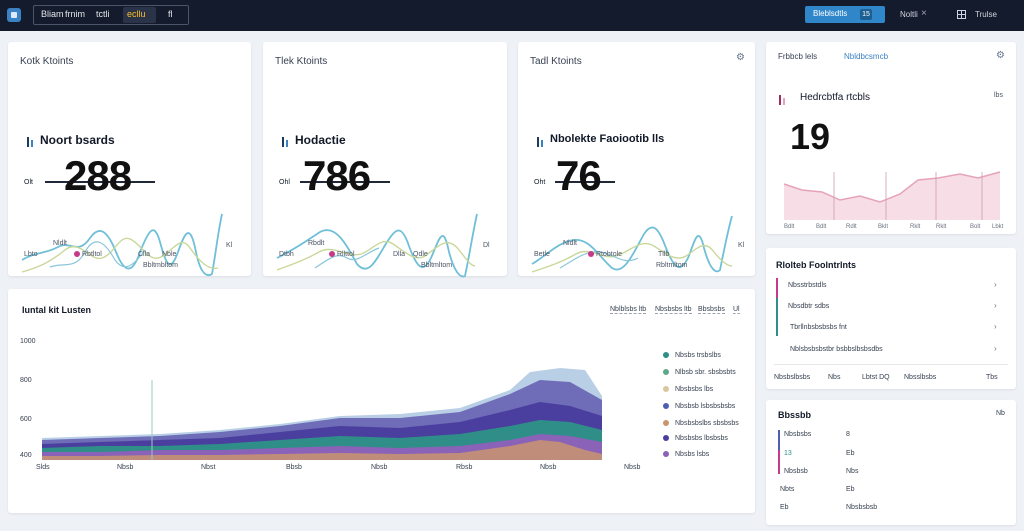 This screenshot has height=531, width=1024. Describe the element at coordinates (169, 254) in the screenshot. I see `legend-entry: Nble` at that location.